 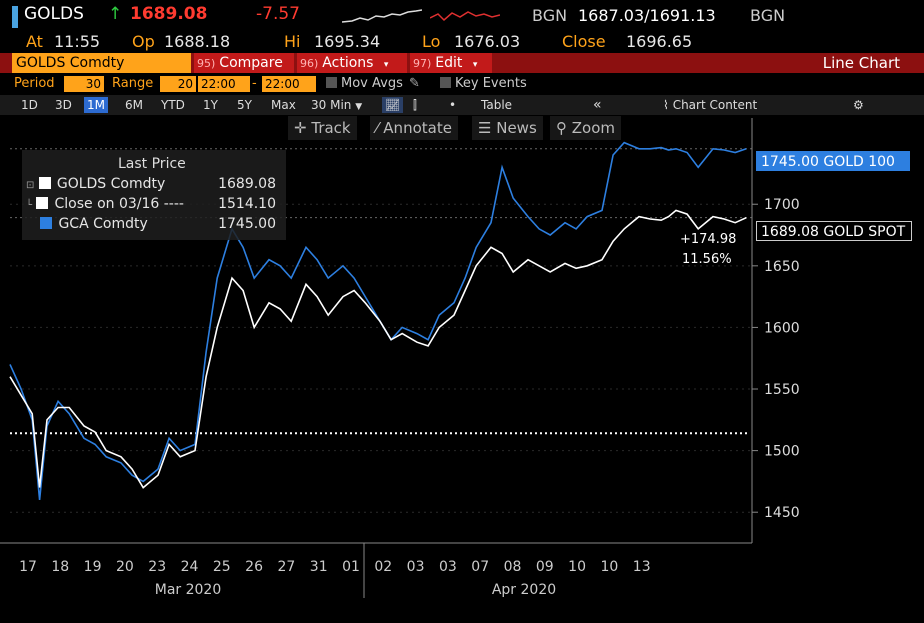 What do you see at coordinates (155, 224) in the screenshot?
I see `legend-row-gca: GCA Comdty 1745.00` at bounding box center [155, 224].